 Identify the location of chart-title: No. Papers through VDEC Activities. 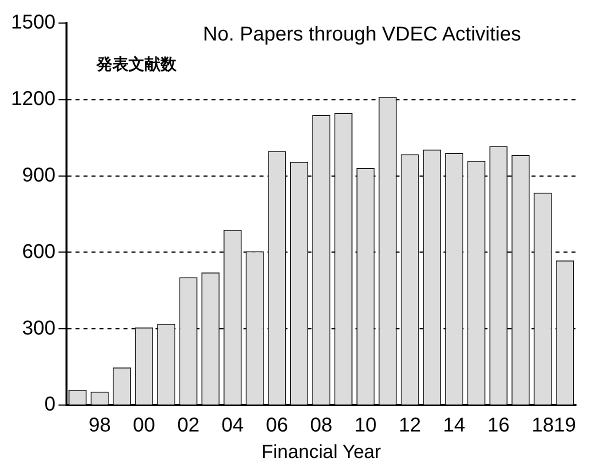
(362, 35).